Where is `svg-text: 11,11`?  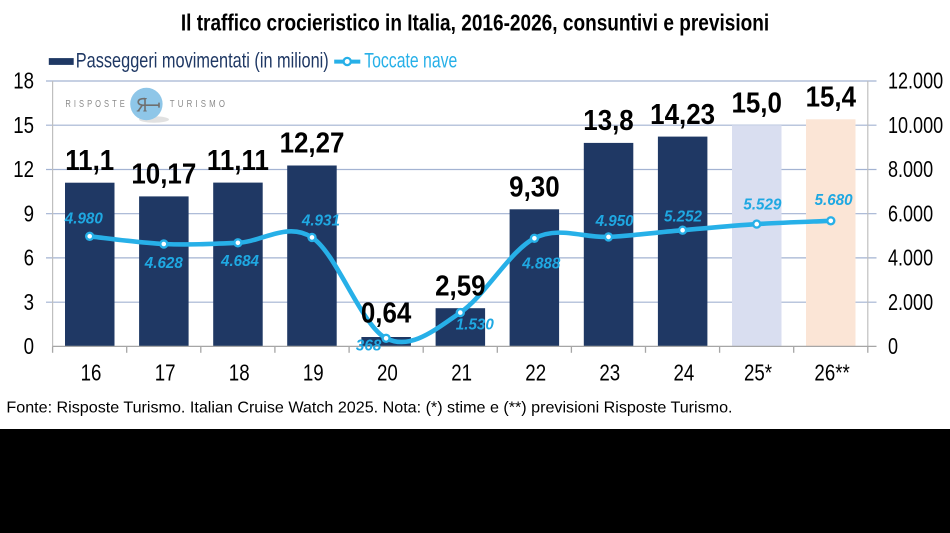
svg-text: 11,11 is located at coordinates (238, 160).